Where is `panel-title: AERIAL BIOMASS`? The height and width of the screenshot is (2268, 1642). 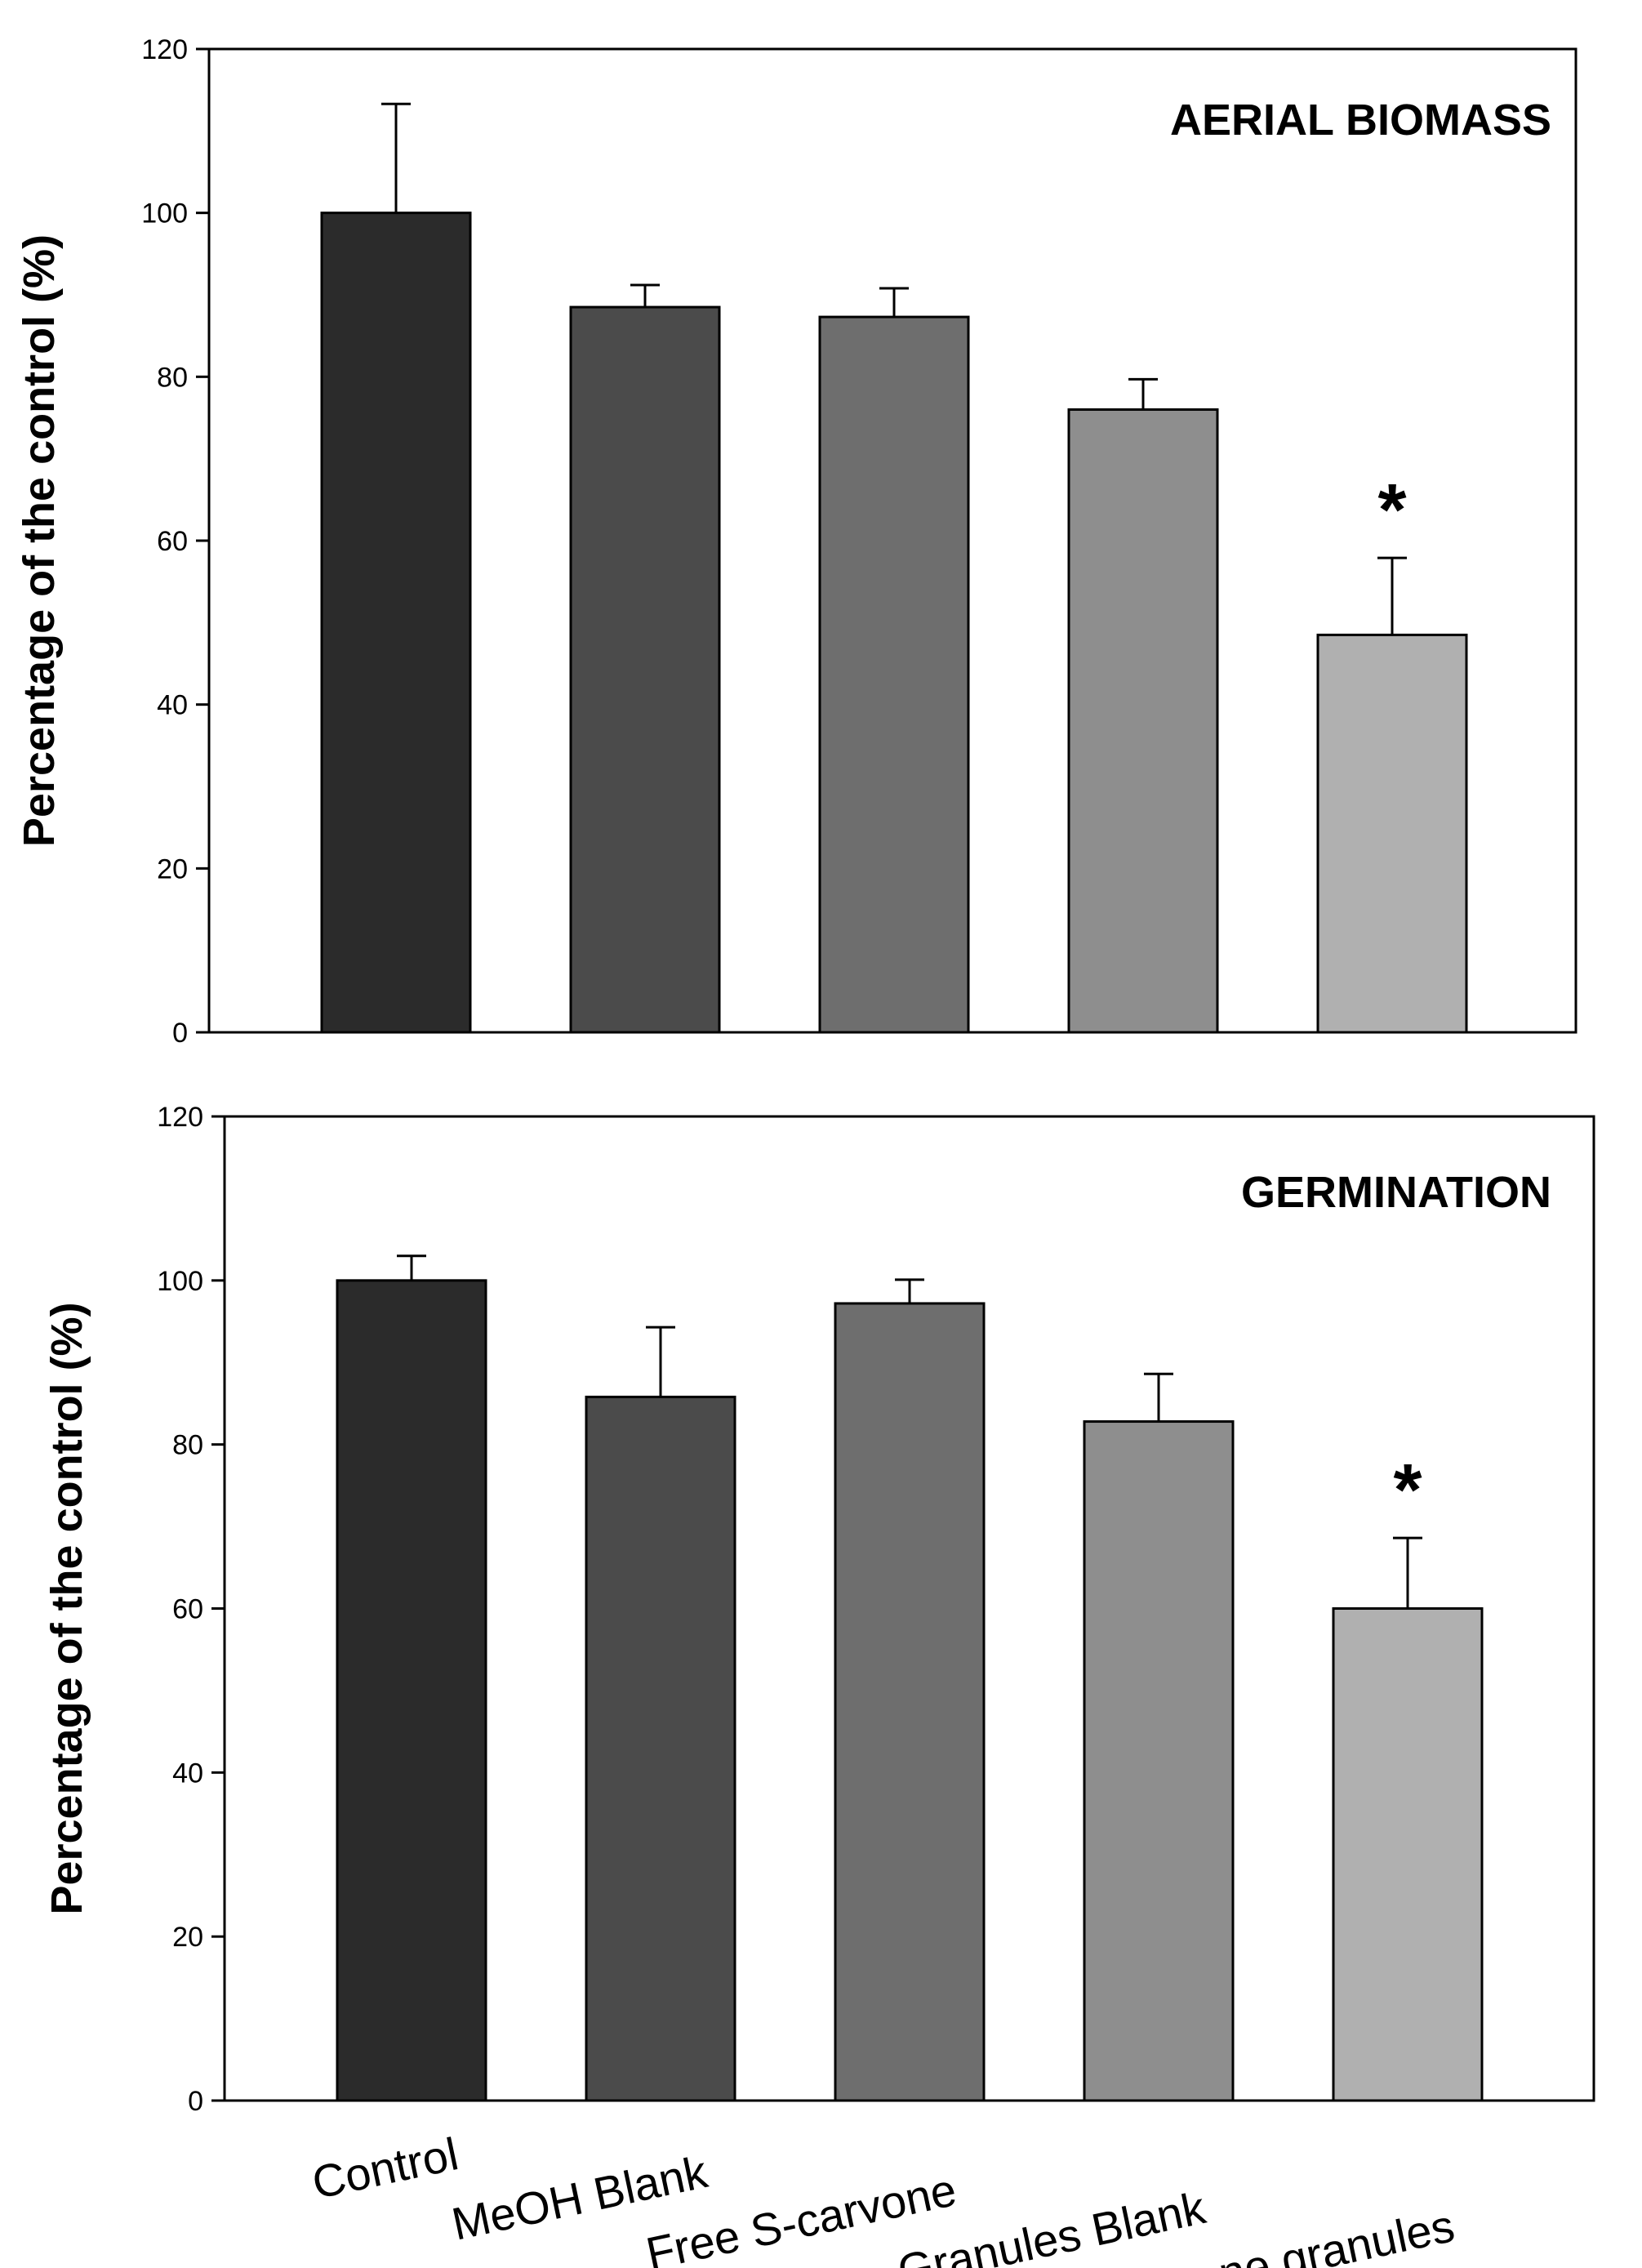 panel-title: AERIAL BIOMASS is located at coordinates (1360, 120).